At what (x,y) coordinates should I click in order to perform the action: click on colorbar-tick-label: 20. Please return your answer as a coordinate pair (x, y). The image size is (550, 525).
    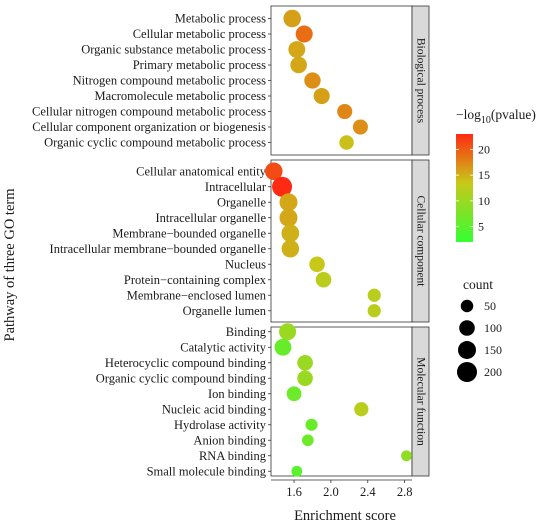
    Looking at the image, I should click on (484, 149).